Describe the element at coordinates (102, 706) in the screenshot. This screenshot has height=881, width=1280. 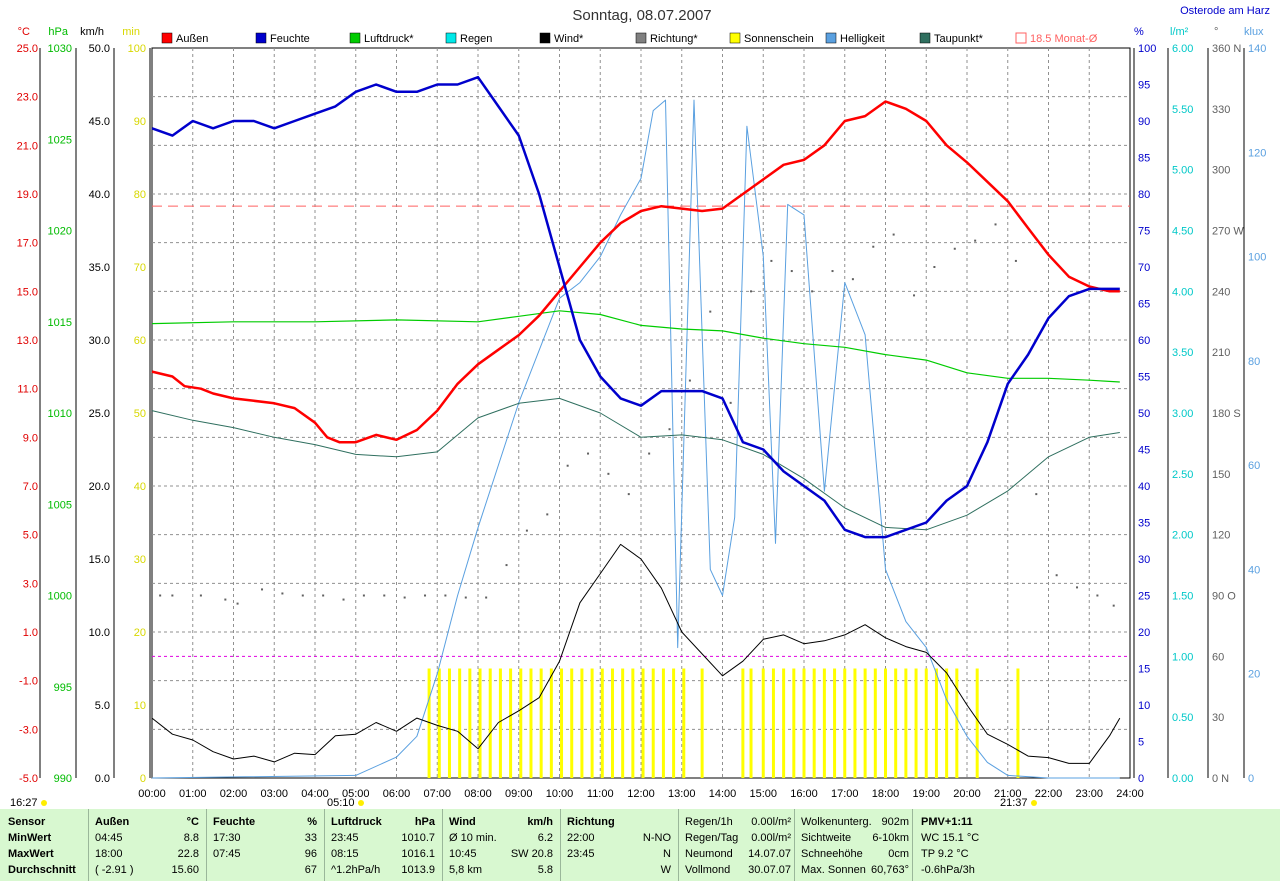
I see `wind-tick-label: 5.0` at that location.